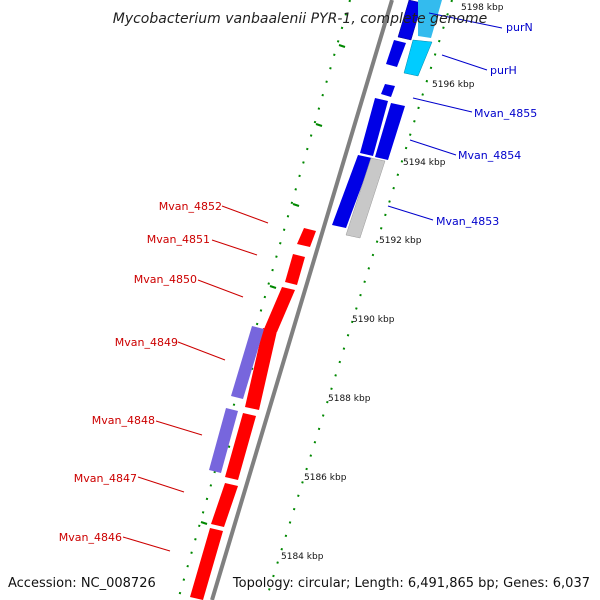 Image resolution: width=600 pixels, height=600 pixels. What do you see at coordinates (223, 440) in the screenshot?
I see `gene-Mvan_4848-violet-arrow` at bounding box center [223, 440].